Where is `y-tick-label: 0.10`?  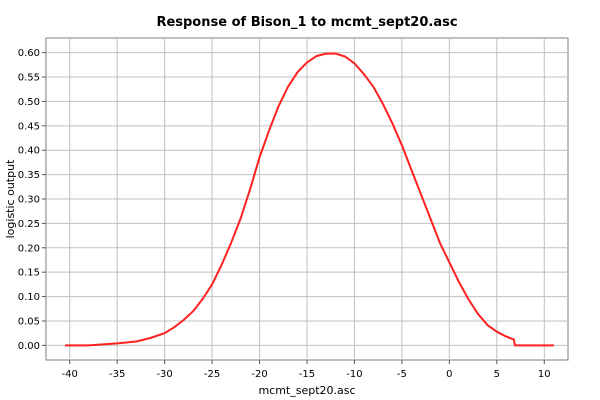 y-tick-label: 0.10 is located at coordinates (29, 297).